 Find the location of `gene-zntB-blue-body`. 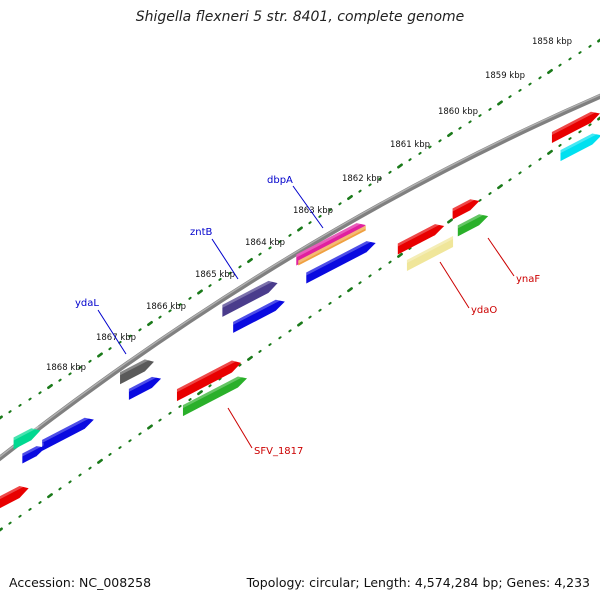

gene-zntB-blue-body is located at coordinates (259, 316).